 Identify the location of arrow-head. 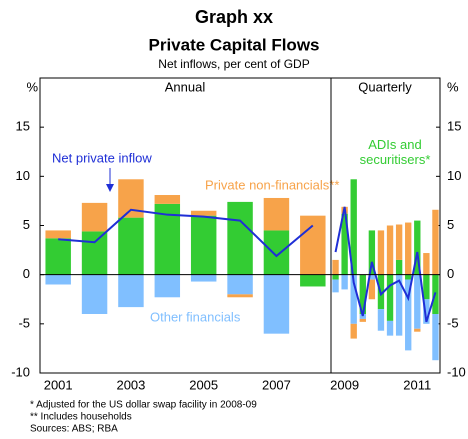
(110, 188).